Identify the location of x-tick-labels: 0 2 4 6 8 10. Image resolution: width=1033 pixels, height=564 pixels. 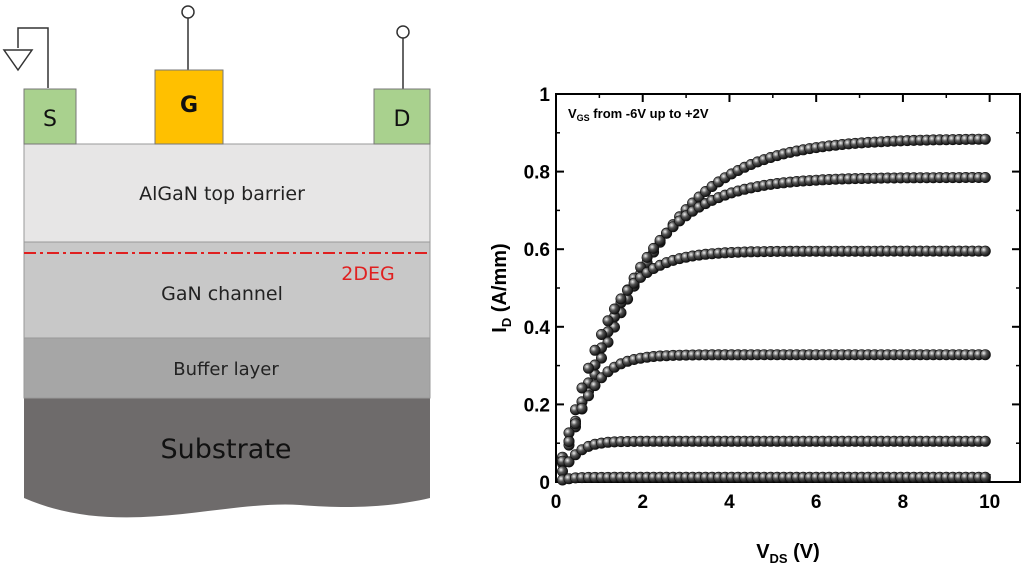
(776, 502).